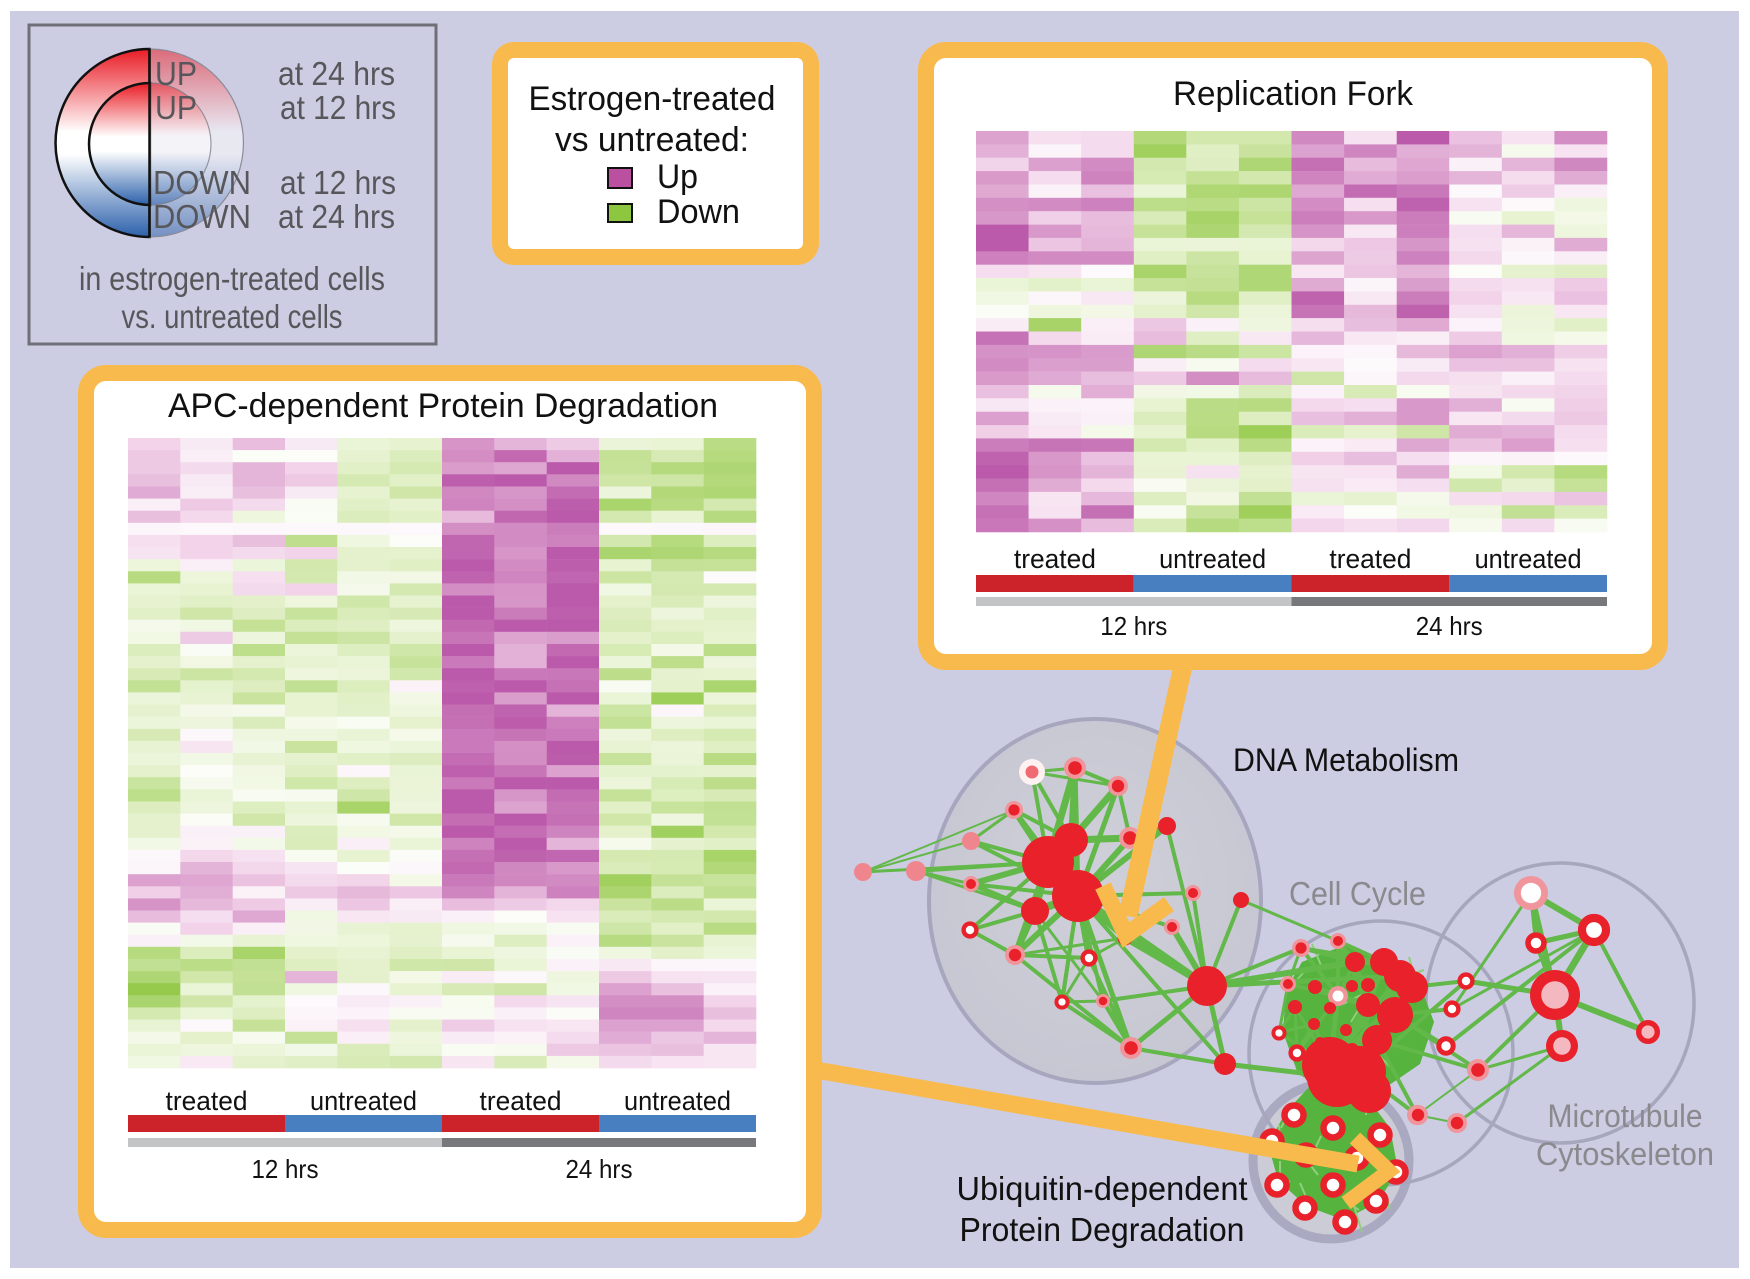 The height and width of the screenshot is (1279, 1750). Describe the element at coordinates (652, 140) in the screenshot. I see `svg-text: vs untreated:` at that location.